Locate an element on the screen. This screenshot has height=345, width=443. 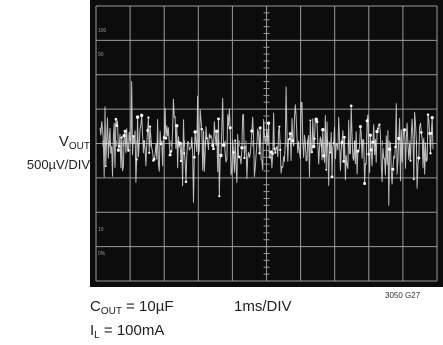
graticule-mark: 0% is located at coordinates (102, 254).